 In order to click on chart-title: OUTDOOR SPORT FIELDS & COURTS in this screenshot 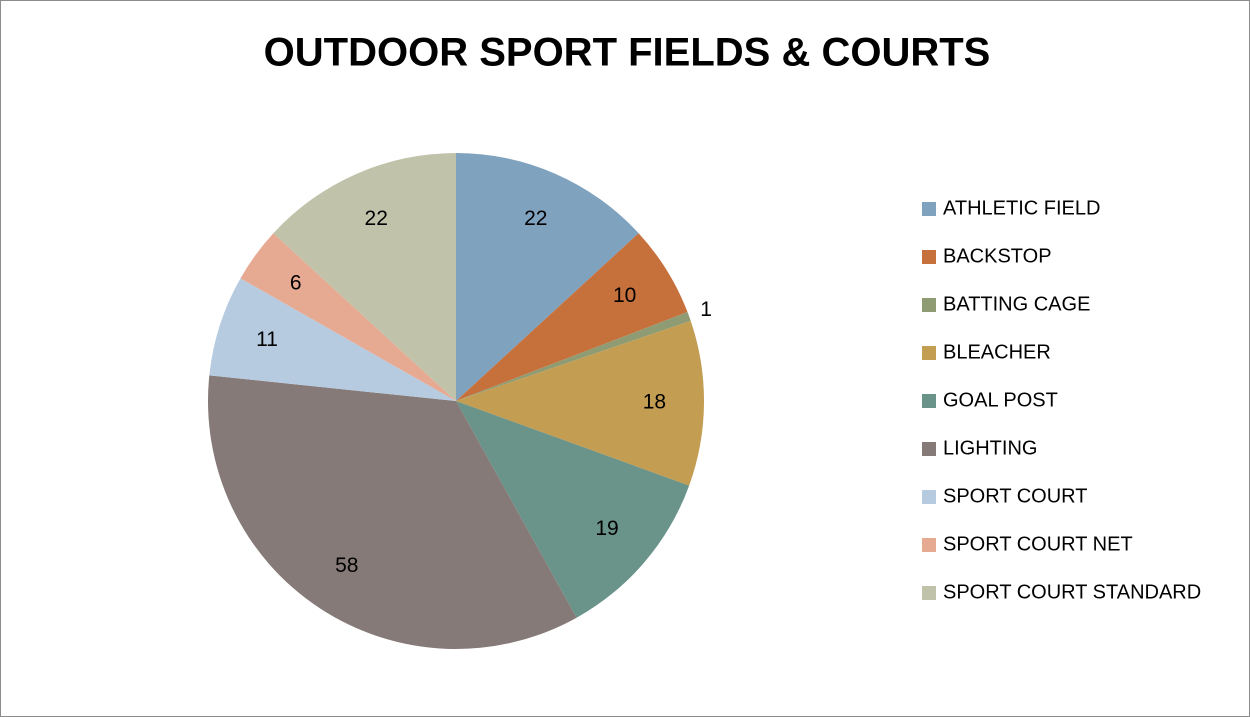, I will do `click(627, 53)`.